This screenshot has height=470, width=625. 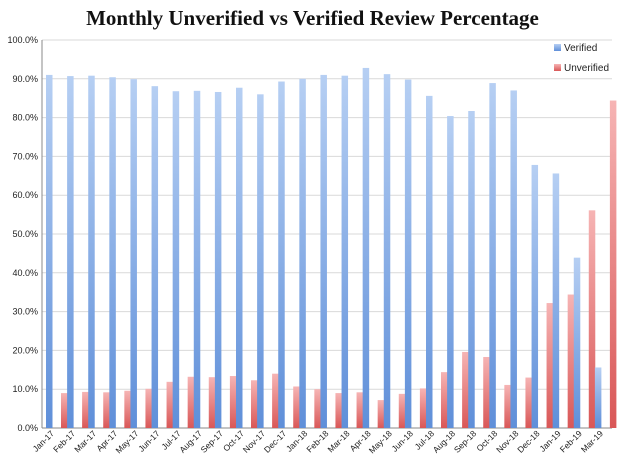 What do you see at coordinates (149, 441) in the screenshot?
I see `x-tick-label: Jun-17` at bounding box center [149, 441].